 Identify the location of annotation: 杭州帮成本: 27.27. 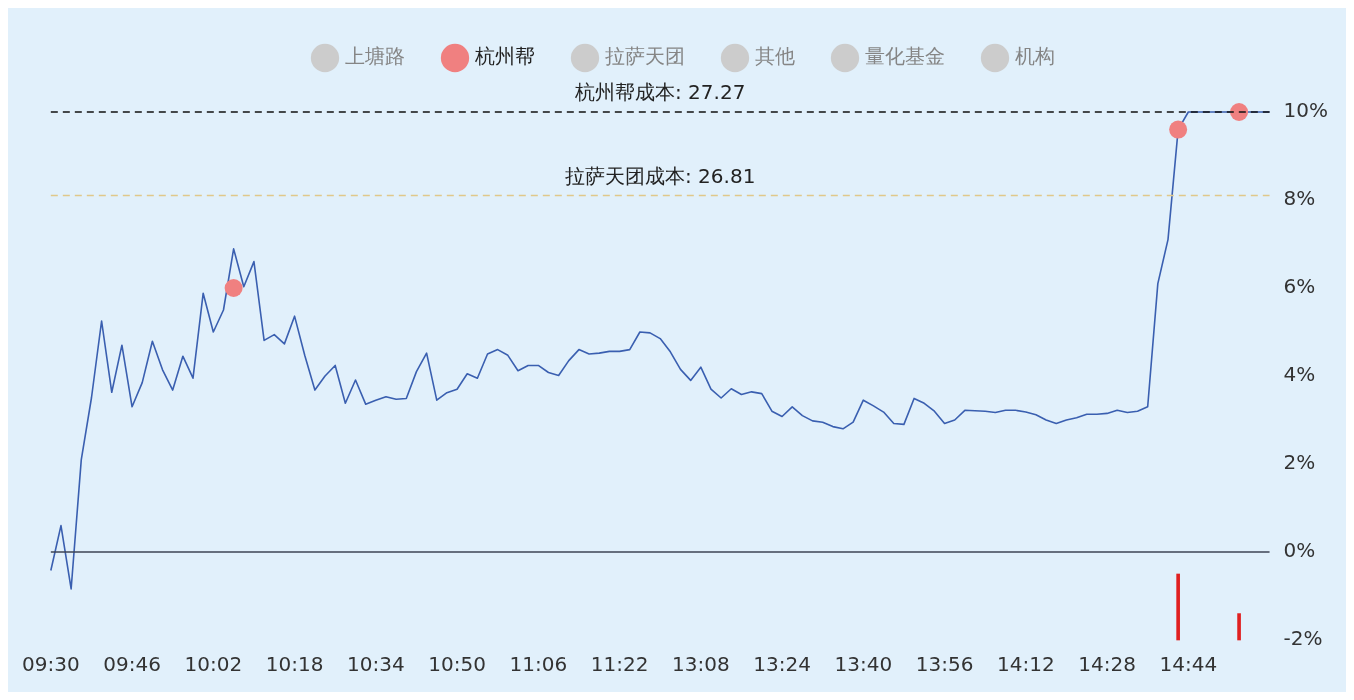
(660, 92).